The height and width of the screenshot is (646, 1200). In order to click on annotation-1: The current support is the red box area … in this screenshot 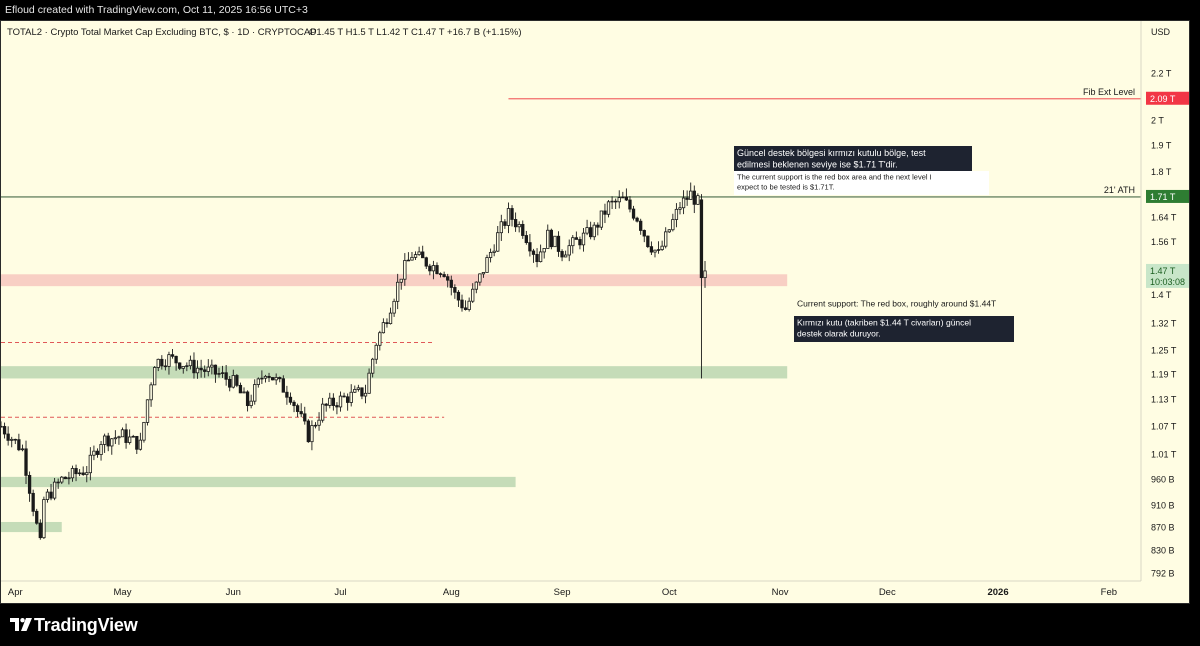, I will do `click(861, 183)`.